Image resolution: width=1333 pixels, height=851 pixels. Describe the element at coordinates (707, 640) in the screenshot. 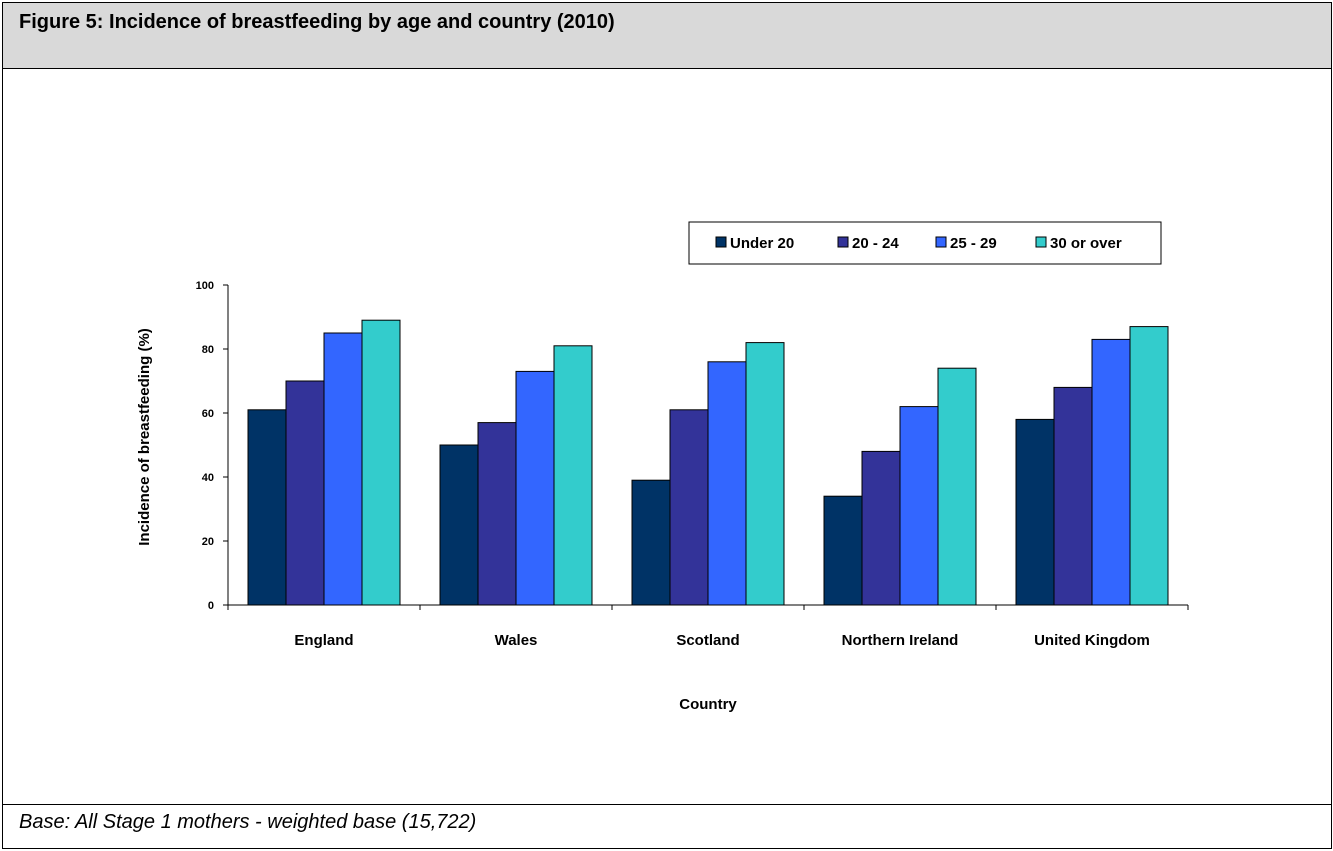

I see `x-tick-label: Scotland` at that location.